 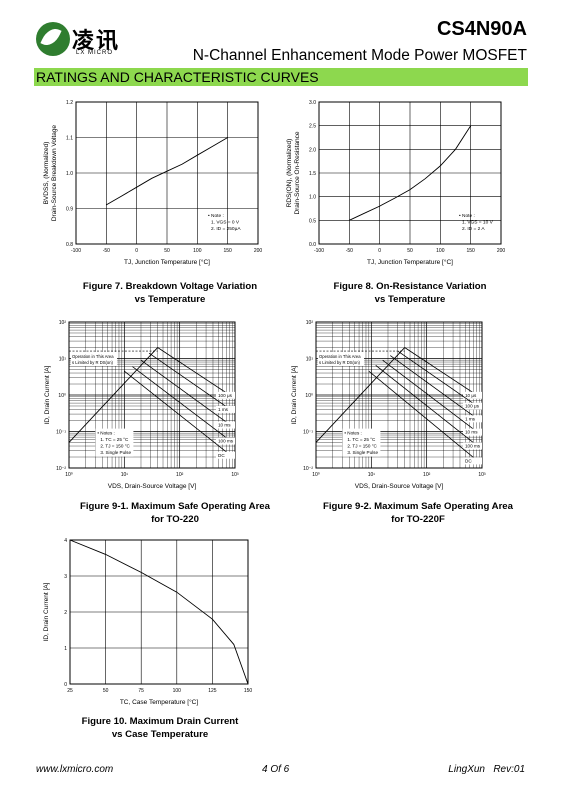 What do you see at coordinates (105, 433) in the screenshot?
I see `chart-note: • Notes :` at bounding box center [105, 433].